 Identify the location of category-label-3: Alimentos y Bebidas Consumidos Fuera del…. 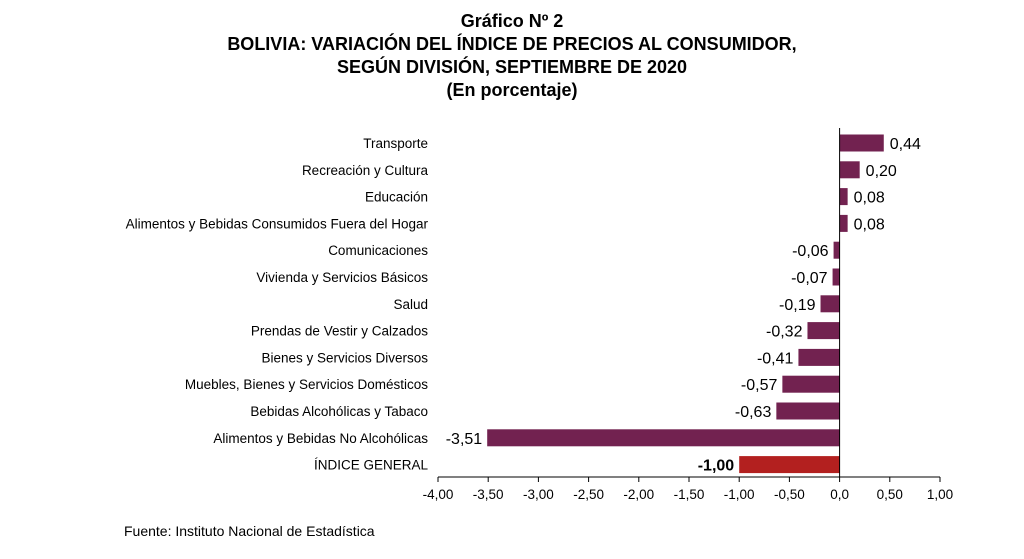
(277, 223).